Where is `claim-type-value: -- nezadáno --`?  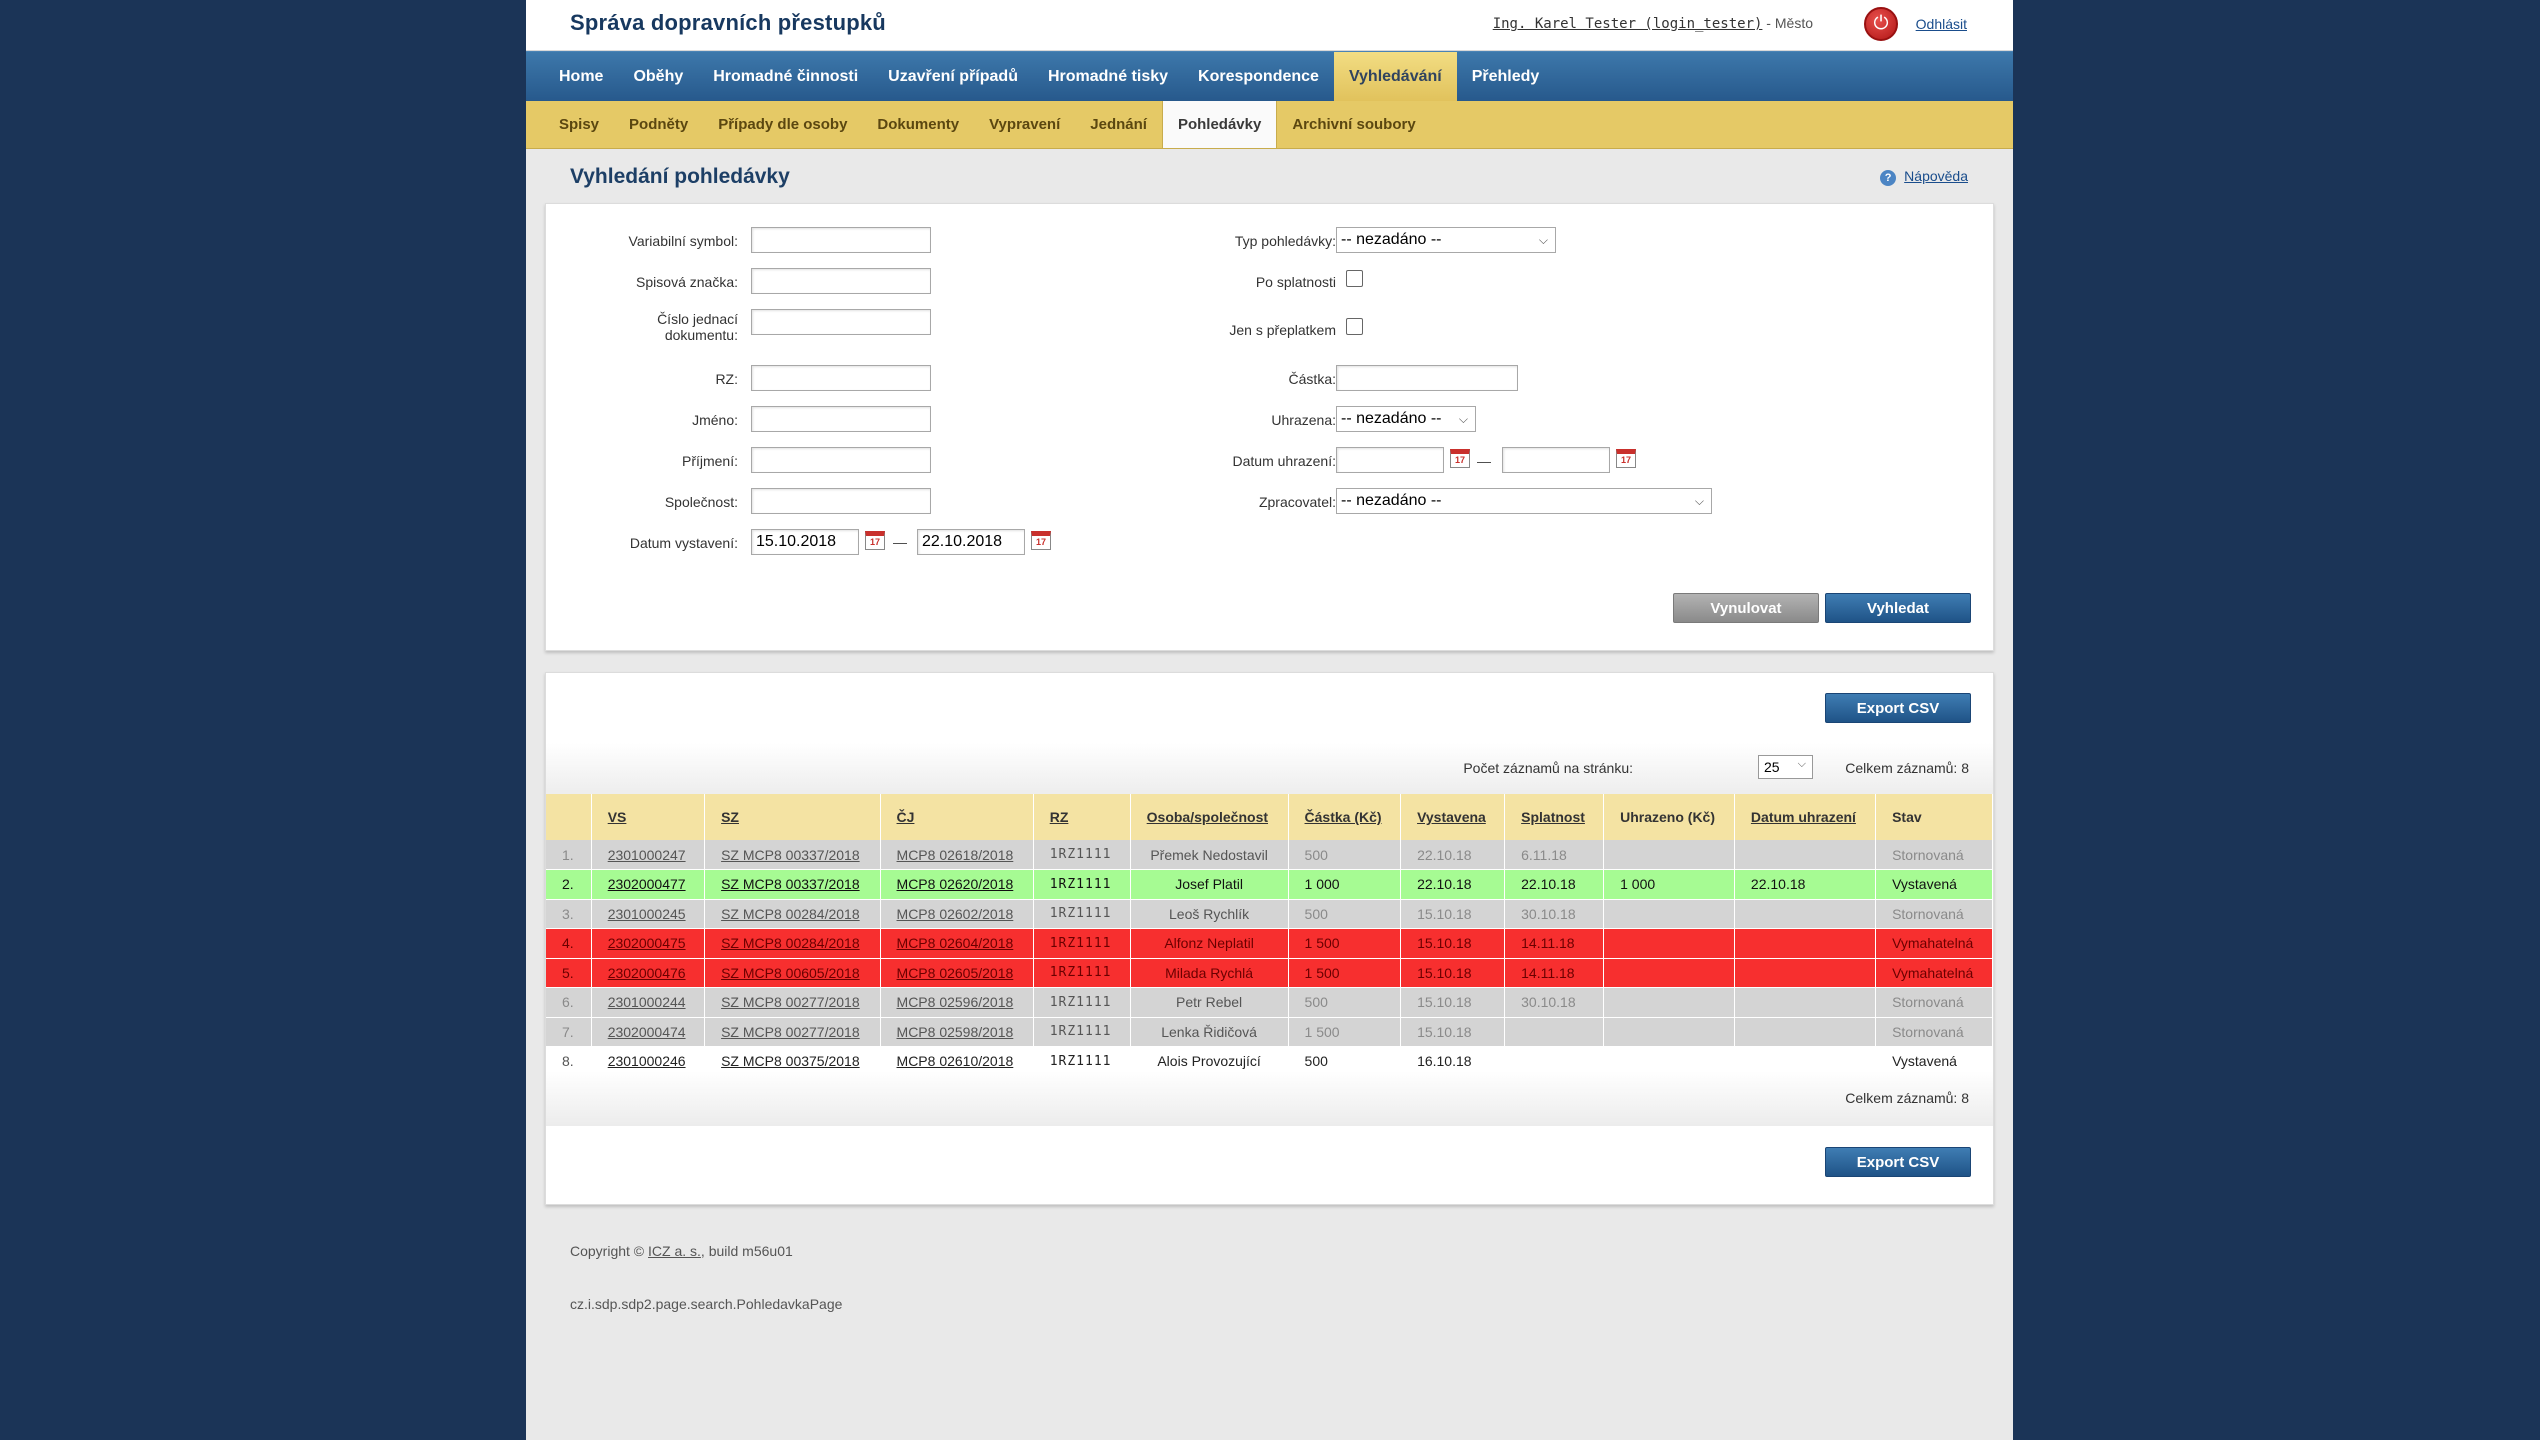
claim-type-value: -- nezadáno -- is located at coordinates (1391, 239).